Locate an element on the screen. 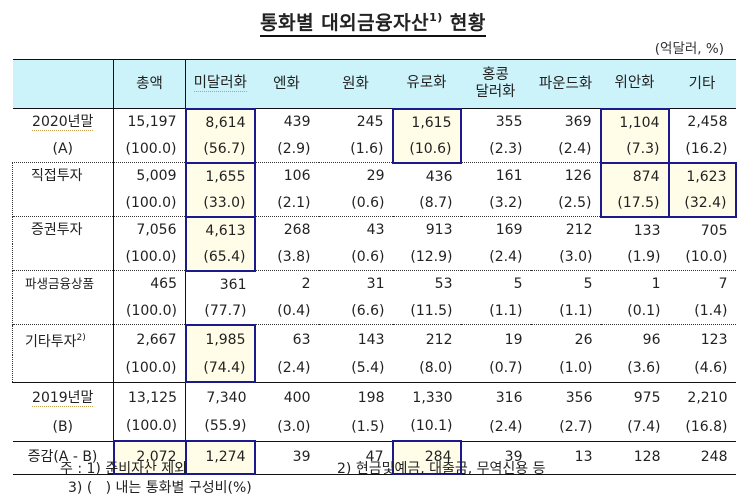 The width and height of the screenshot is (746, 499). footnote-2: 2) 현금및예금, 대출금, 무역신용 등 is located at coordinates (441, 469).